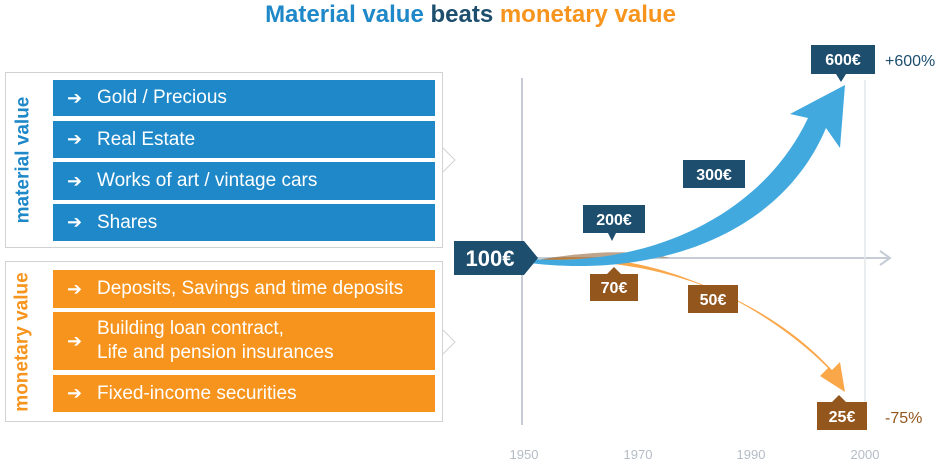  What do you see at coordinates (587, 14) in the screenshot?
I see `title-monetary-value: monetary value` at bounding box center [587, 14].